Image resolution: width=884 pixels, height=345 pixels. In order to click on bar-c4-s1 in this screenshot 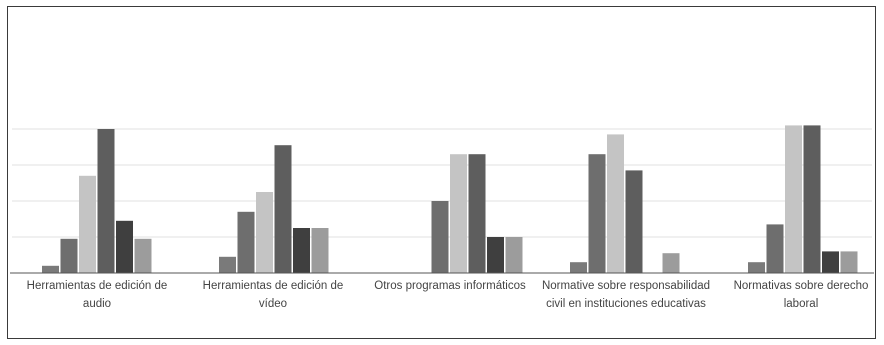, I will do `click(775, 248)`.